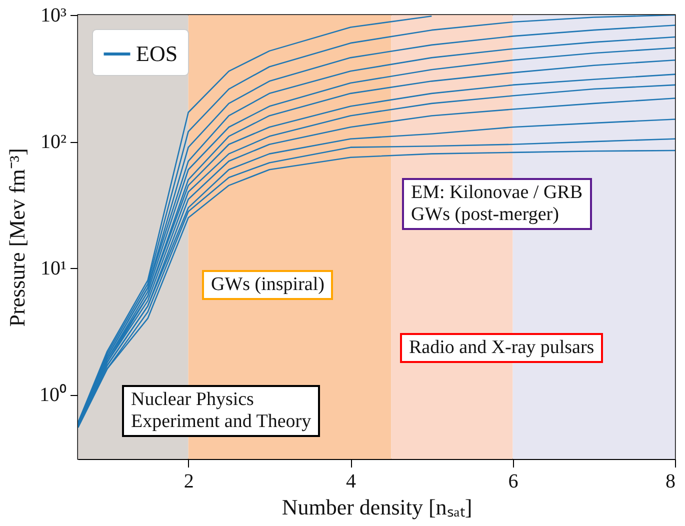 The height and width of the screenshot is (526, 685). I want to click on x-tick-label: 8, so click(671, 481).